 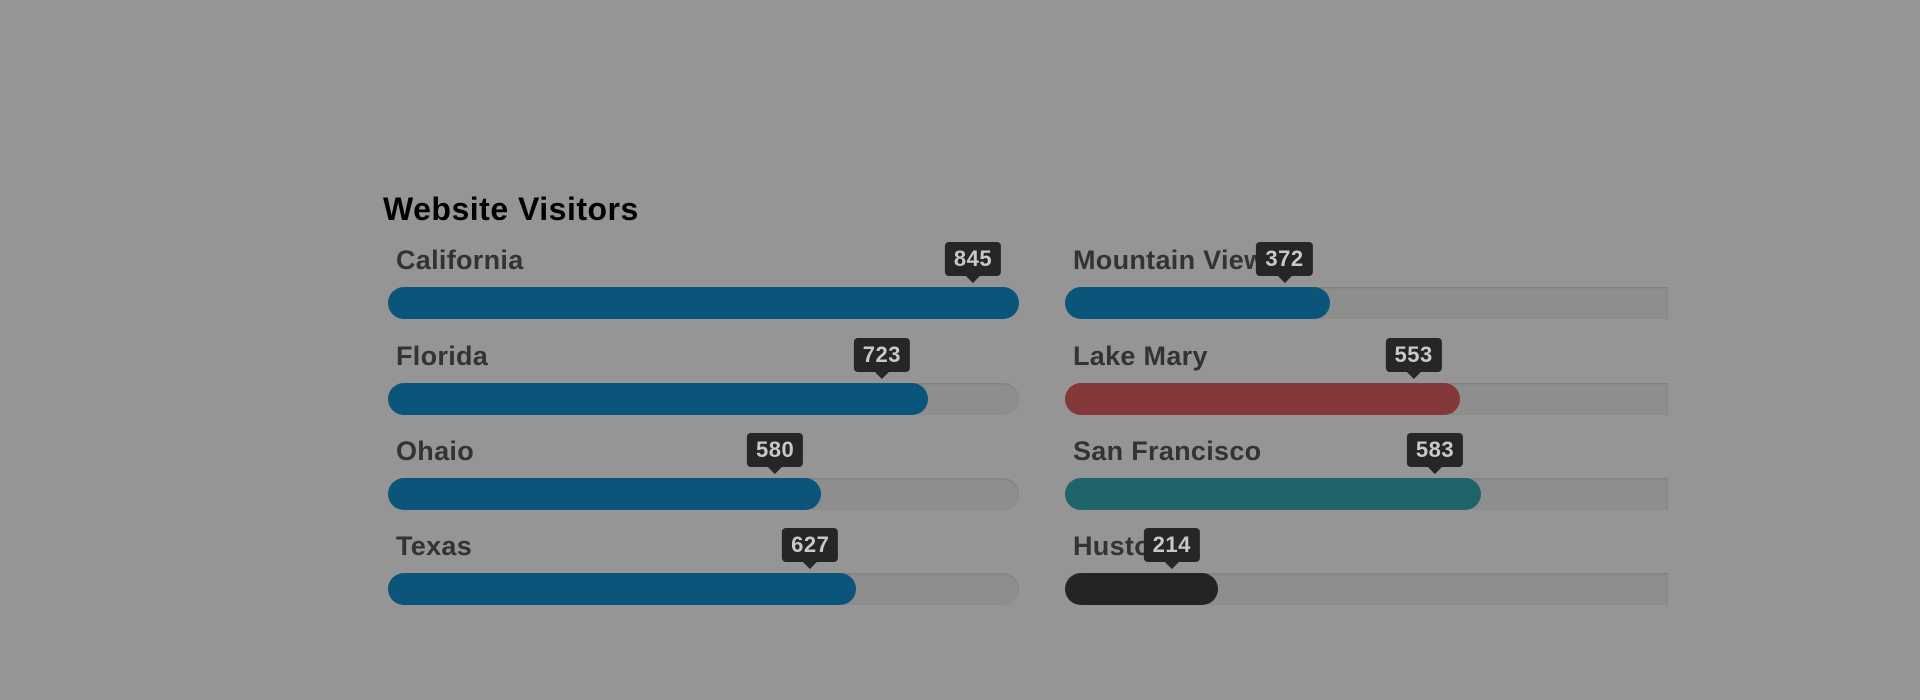 What do you see at coordinates (703, 280) in the screenshot?
I see `bar-item: California 845` at bounding box center [703, 280].